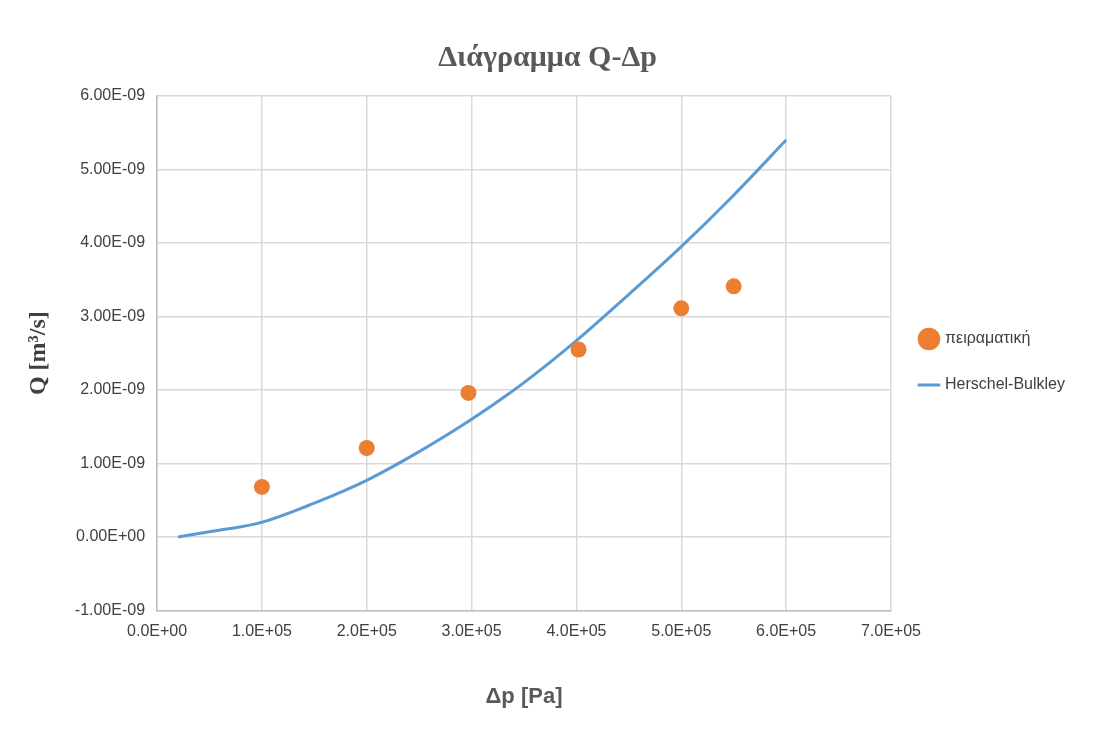  What do you see at coordinates (113, 462) in the screenshot?
I see `y-tick-label: 1.00E-09` at bounding box center [113, 462].